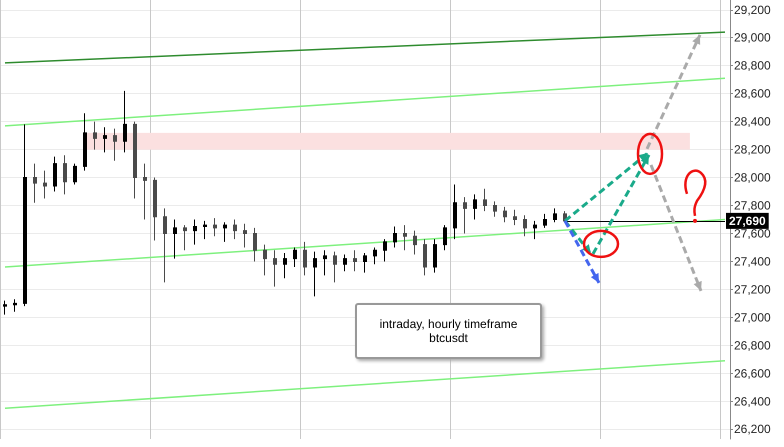  What do you see at coordinates (753, 429) in the screenshot?
I see `y-tick-label: 26,200` at bounding box center [753, 429].